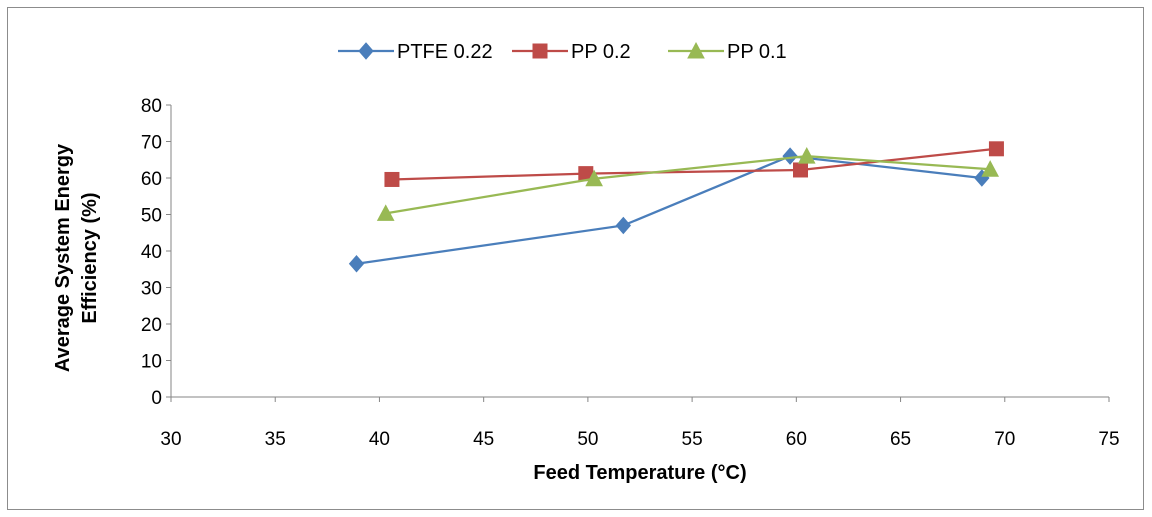 The image size is (1152, 517). Describe the element at coordinates (639, 473) in the screenshot. I see `x-axis-title: Feed Temperature (°C)` at that location.